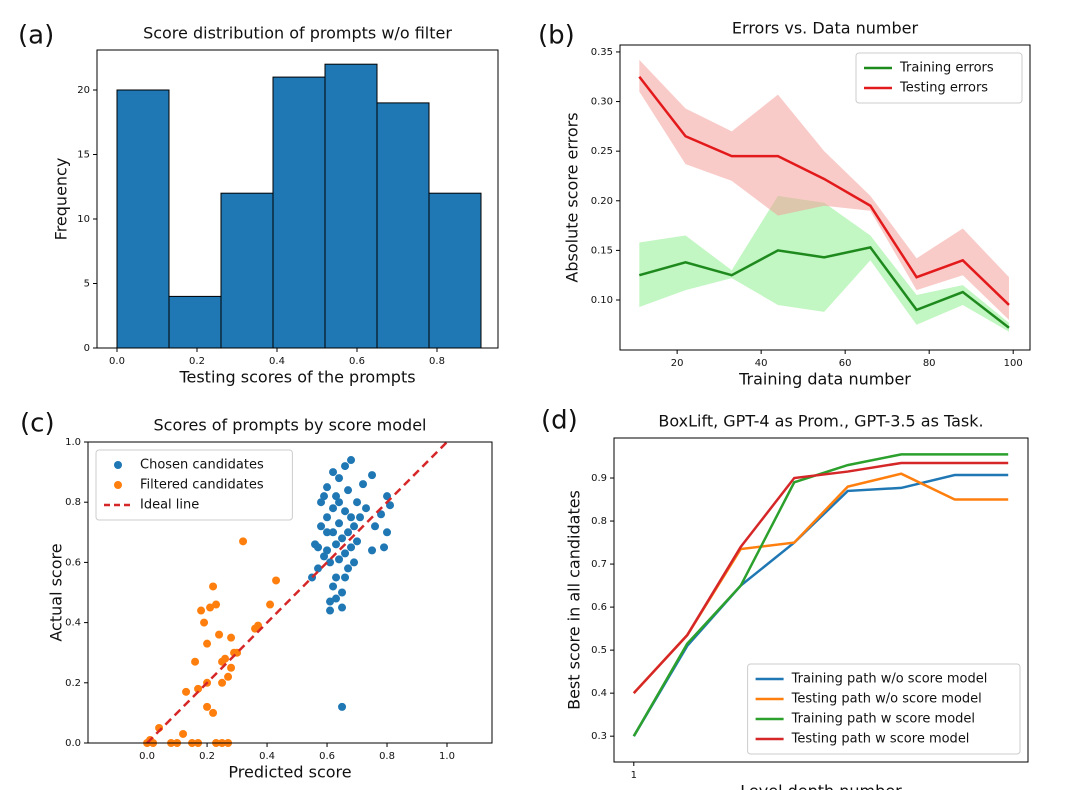 This screenshot has width=1080, height=790. Describe the element at coordinates (73, 502) in the screenshot. I see `y-tick-label: 0.8` at that location.